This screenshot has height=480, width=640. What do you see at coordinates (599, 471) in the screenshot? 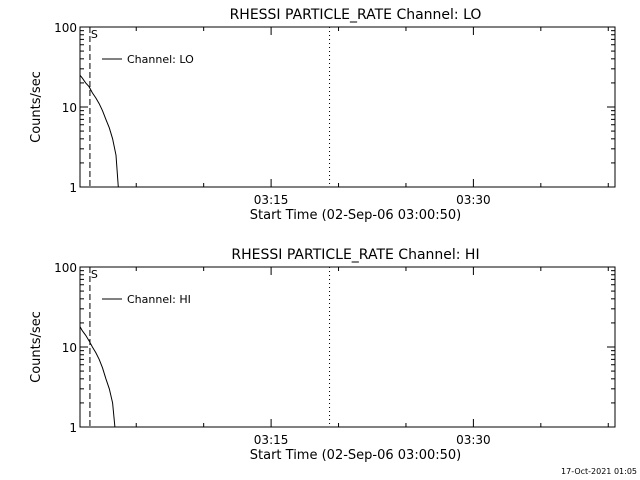
I see `plot-timestamp: 17-Oct-2021 01:05` at bounding box center [599, 471].